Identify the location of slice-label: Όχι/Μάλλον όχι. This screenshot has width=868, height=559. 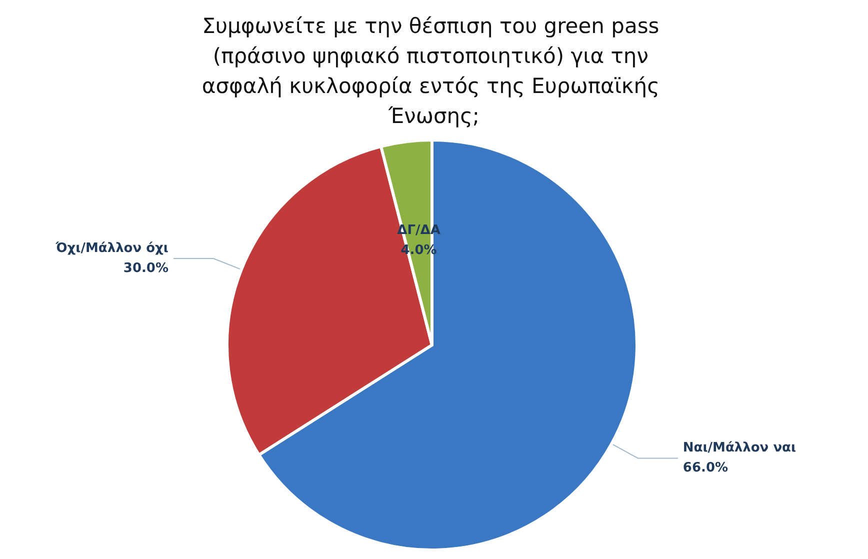
(111, 248).